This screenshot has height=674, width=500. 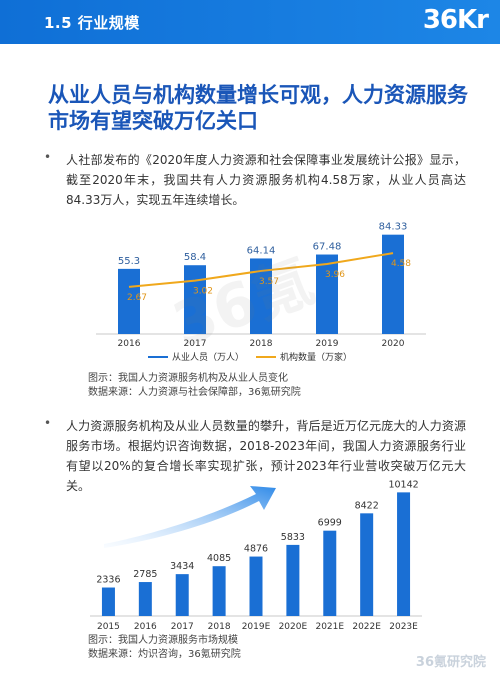 I want to click on line-institutions, so click(x=261, y=270).